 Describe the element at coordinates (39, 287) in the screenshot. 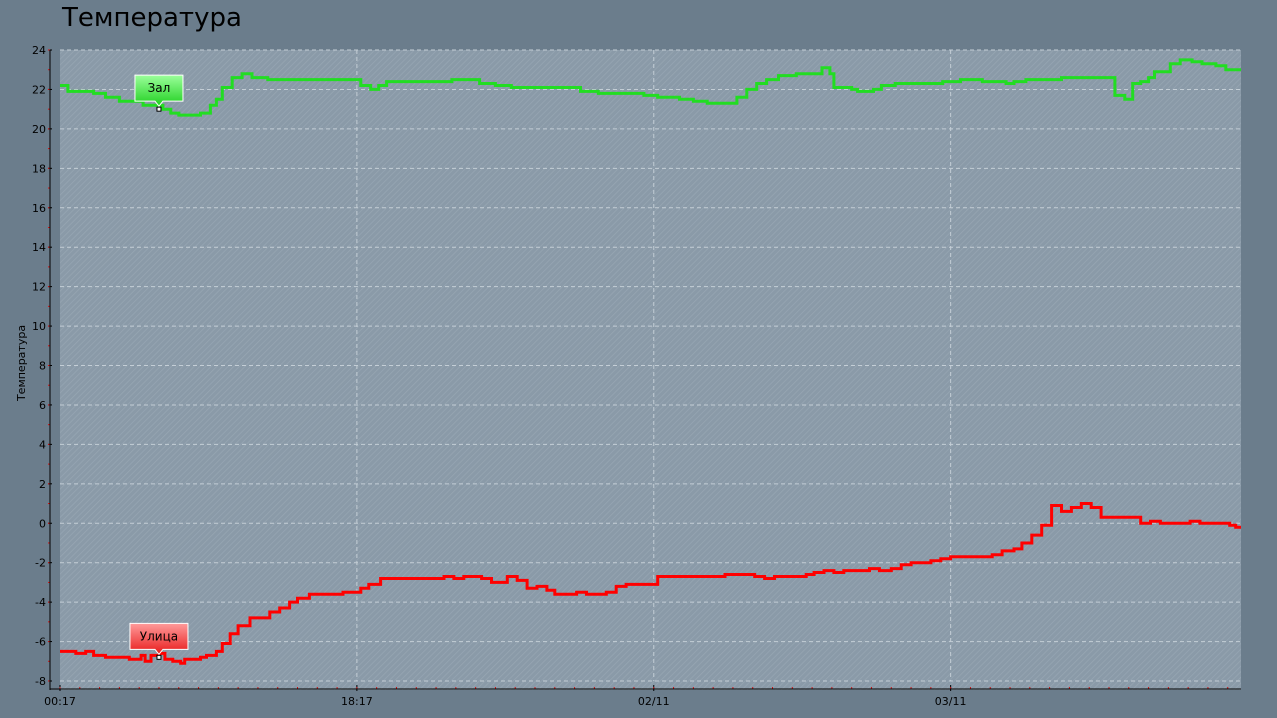

I see `y-tick-label: 12` at that location.